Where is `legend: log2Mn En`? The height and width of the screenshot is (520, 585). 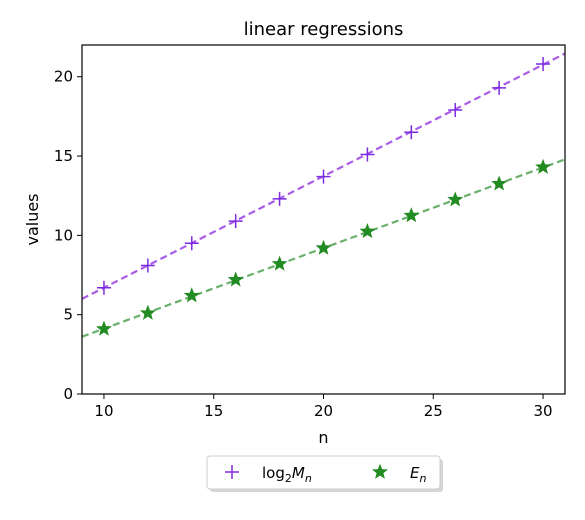
legend: log2Mn En is located at coordinates (324, 473).